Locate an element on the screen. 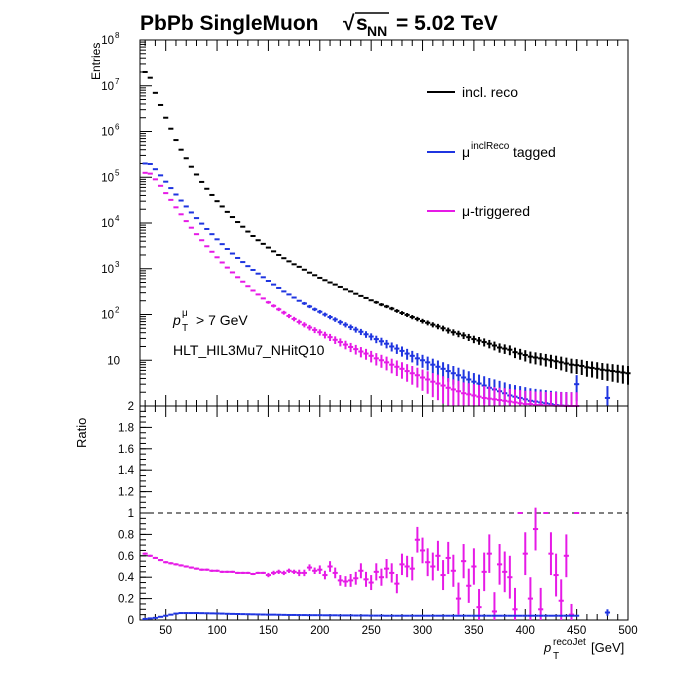  top-y-tick-label: 10 2 is located at coordinates (110, 314).